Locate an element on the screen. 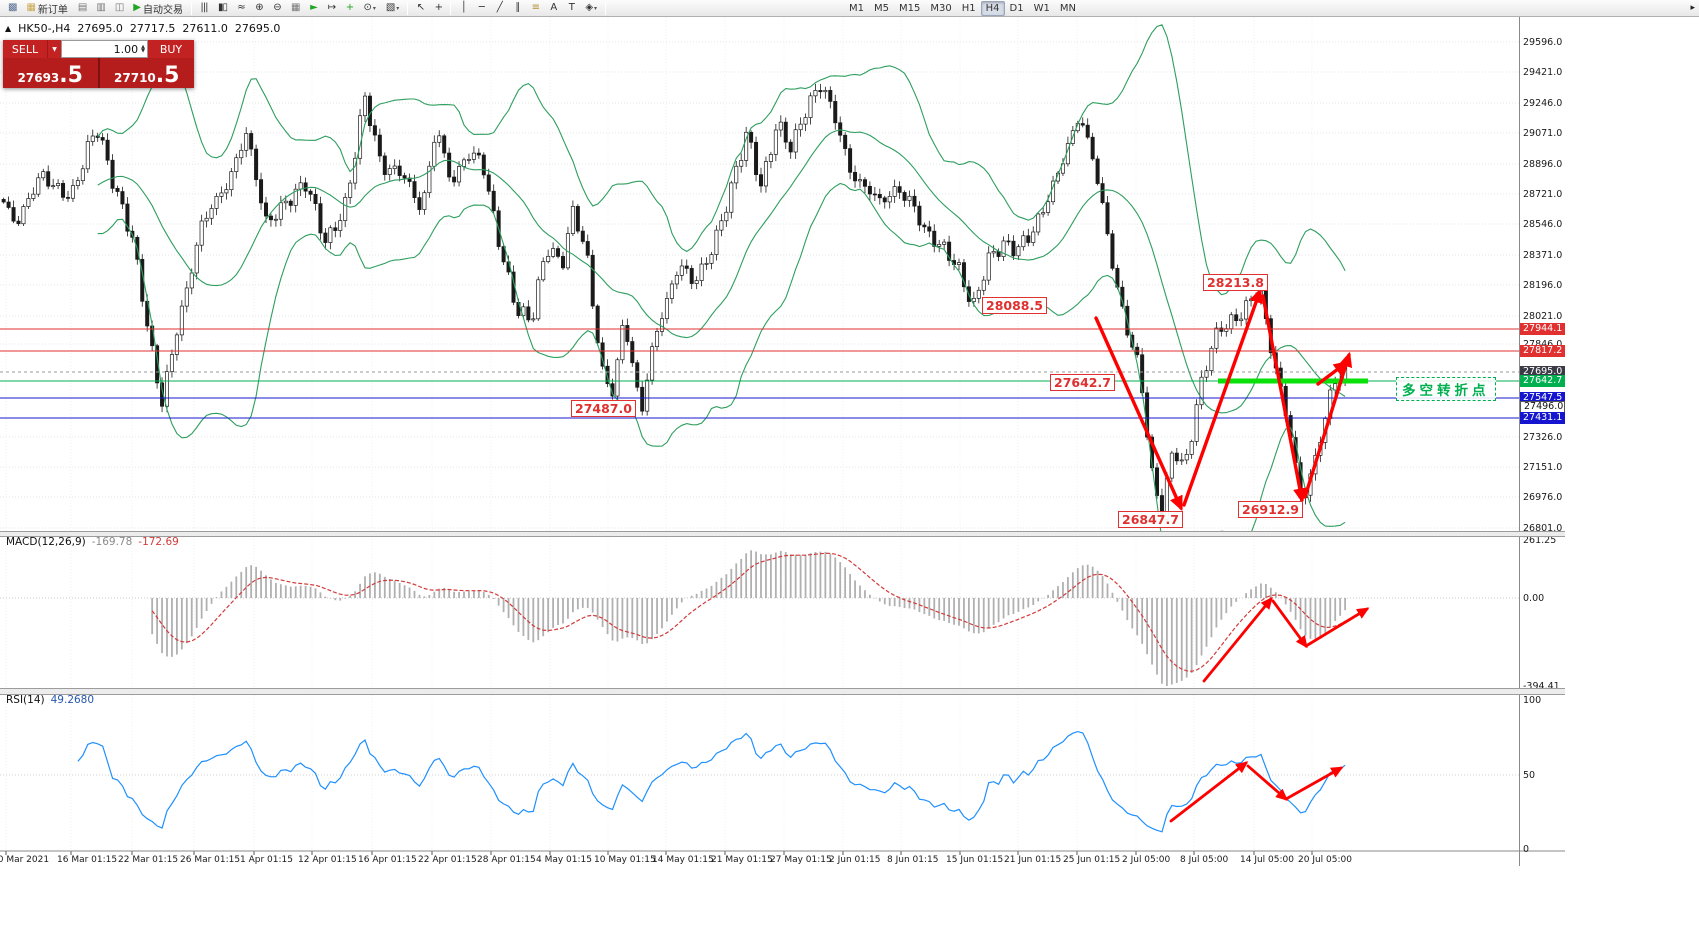 This screenshot has height=939, width=1699. timeframe-h1-button-label: H1 is located at coordinates (968, 8).